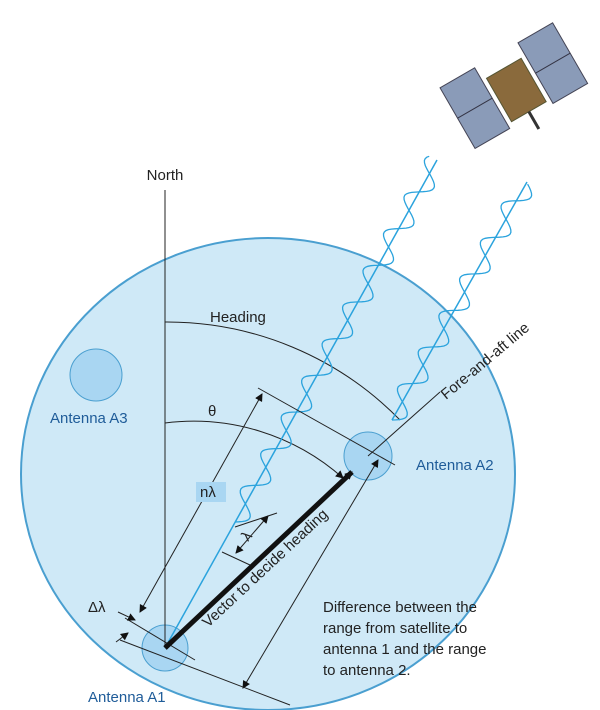 This screenshot has height=710, width=600. What do you see at coordinates (212, 411) in the screenshot?
I see `theta-label: θ` at bounding box center [212, 411].